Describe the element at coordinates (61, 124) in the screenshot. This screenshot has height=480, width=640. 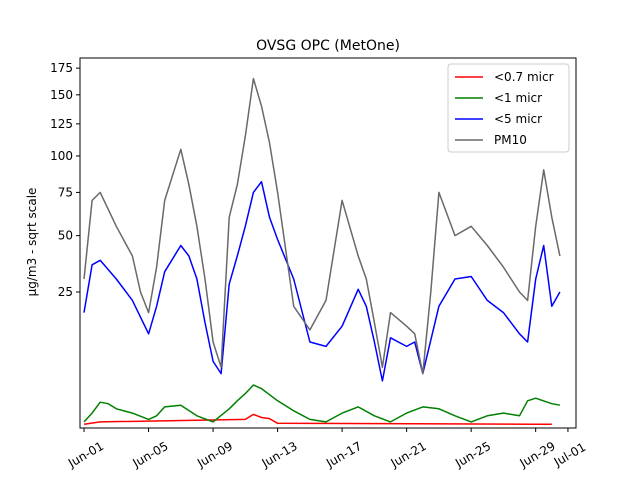
I see `y-tick-label: 125` at that location.